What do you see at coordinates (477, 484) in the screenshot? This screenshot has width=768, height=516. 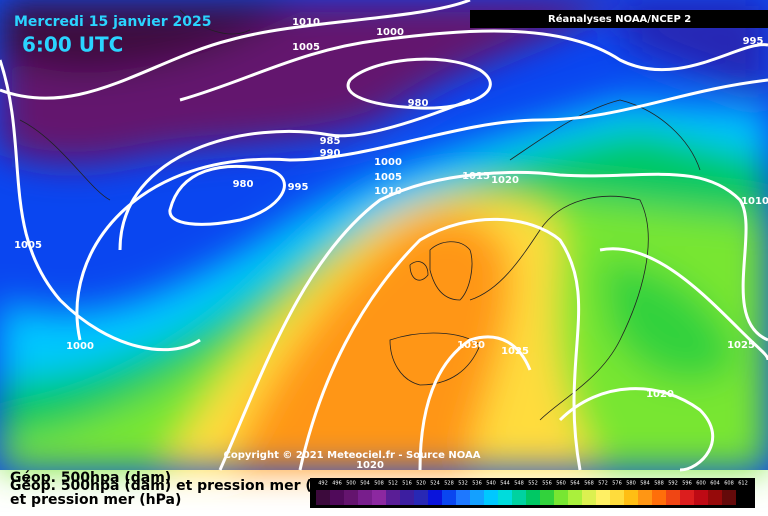 I see `colorbar-label: 536` at bounding box center [477, 484].